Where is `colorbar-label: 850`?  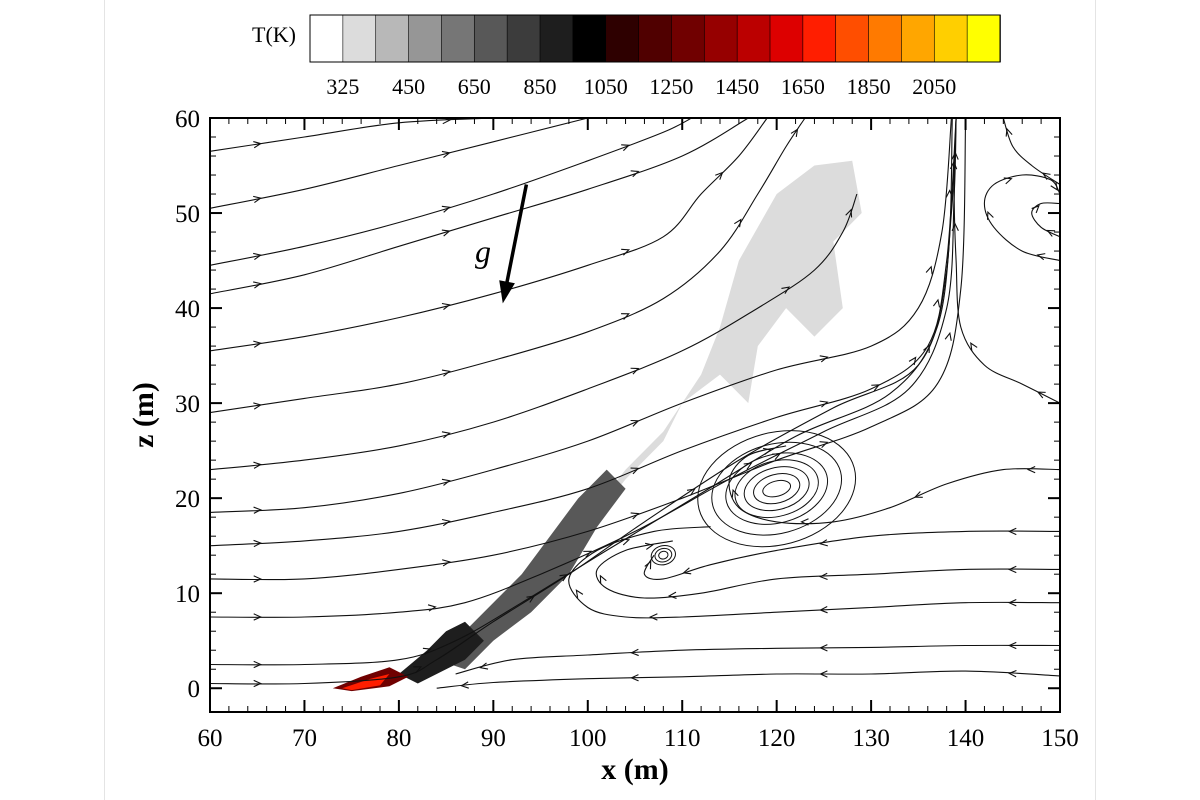
colorbar-label: 850 is located at coordinates (540, 86).